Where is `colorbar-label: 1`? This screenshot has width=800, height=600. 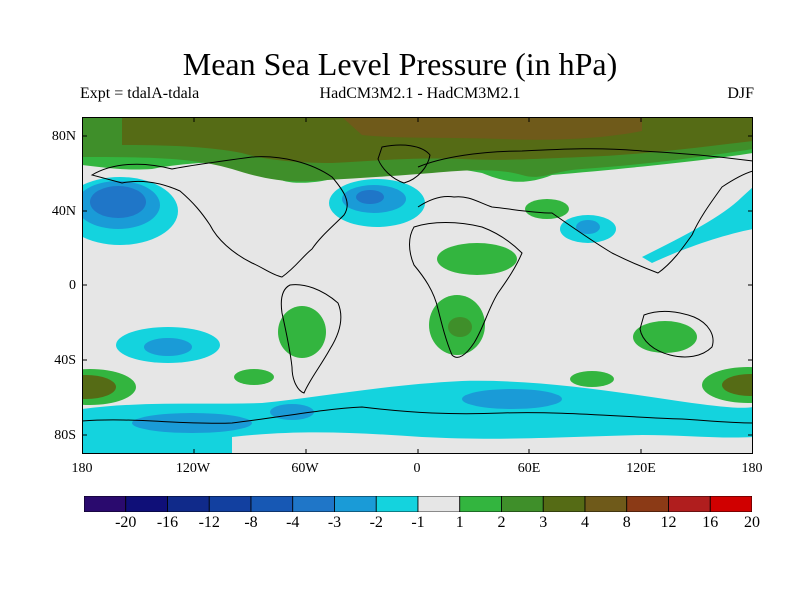
colorbar-label: 1 is located at coordinates (459, 522).